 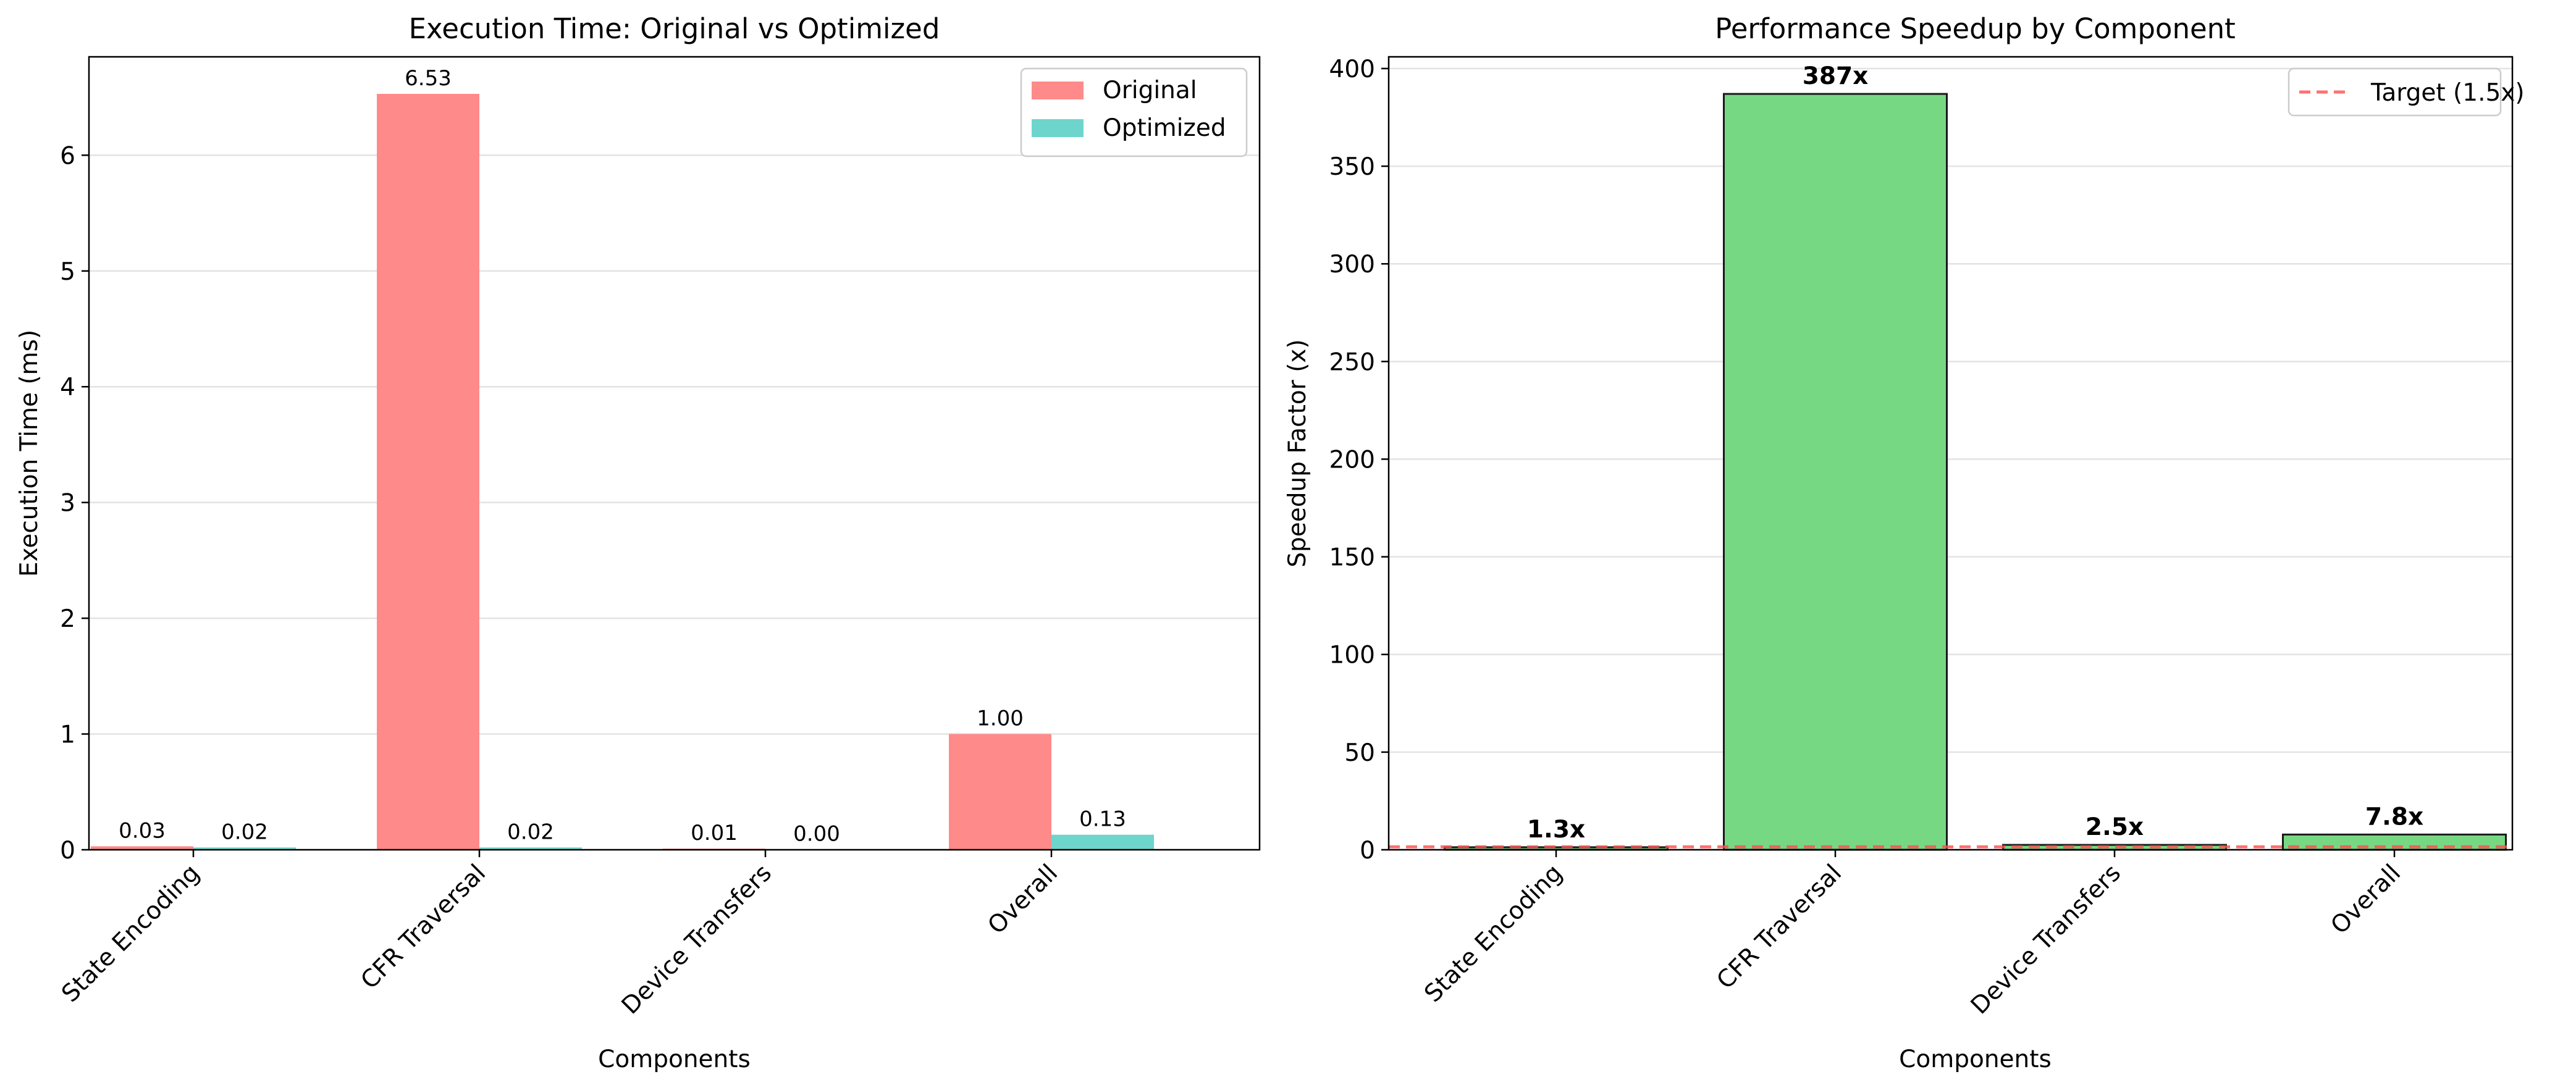 What do you see at coordinates (1000, 718) in the screenshot?
I see `data-label: 1.00` at bounding box center [1000, 718].